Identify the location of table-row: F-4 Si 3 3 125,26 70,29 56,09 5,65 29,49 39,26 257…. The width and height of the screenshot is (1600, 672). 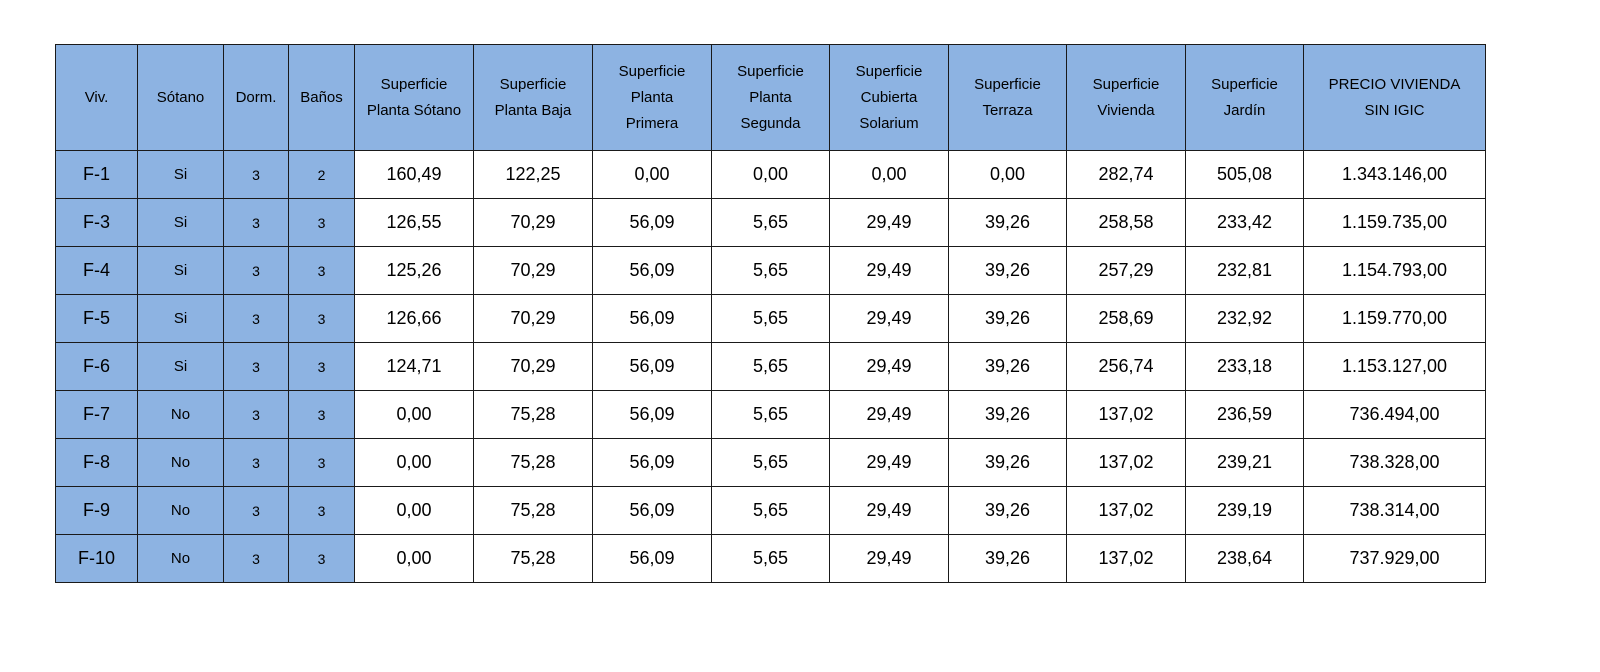
(770, 270).